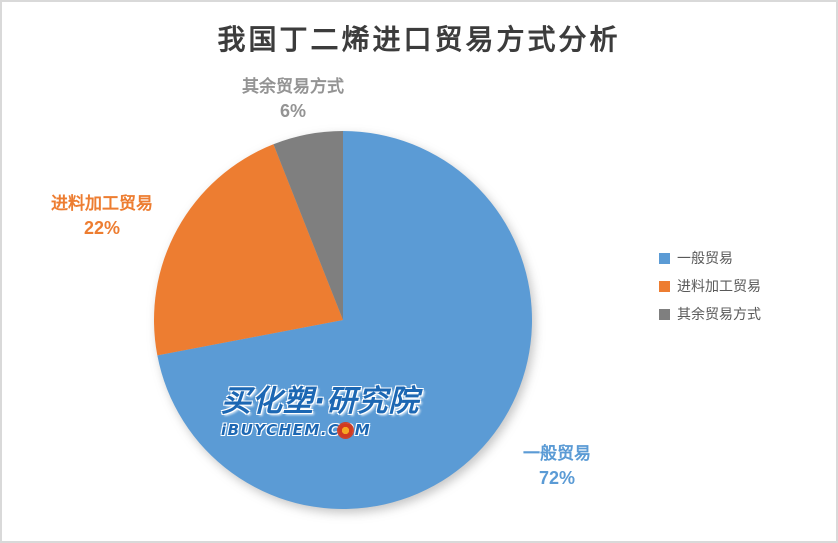 This screenshot has height=543, width=838. Describe the element at coordinates (296, 430) in the screenshot. I see `watermark-url-label: iBUYCHEM.COM` at that location.